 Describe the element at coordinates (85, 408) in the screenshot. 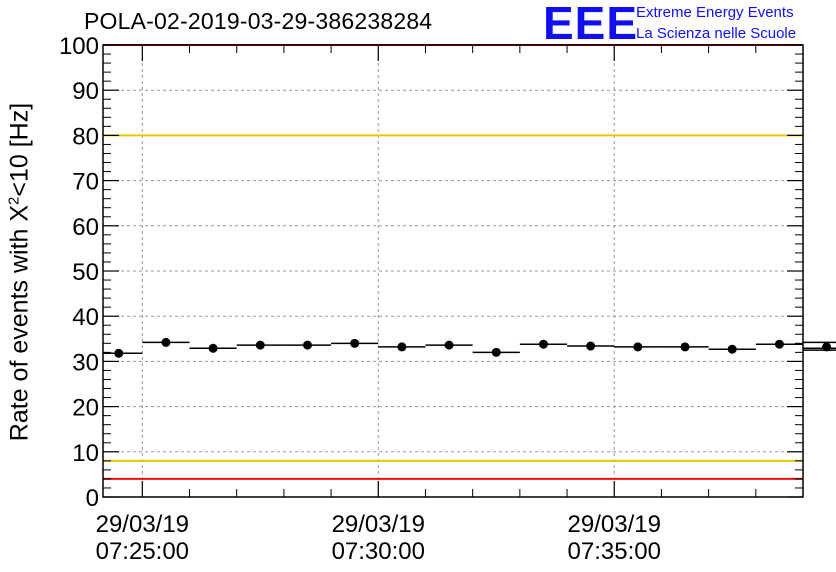

I see `y-tick-label: 20` at that location.